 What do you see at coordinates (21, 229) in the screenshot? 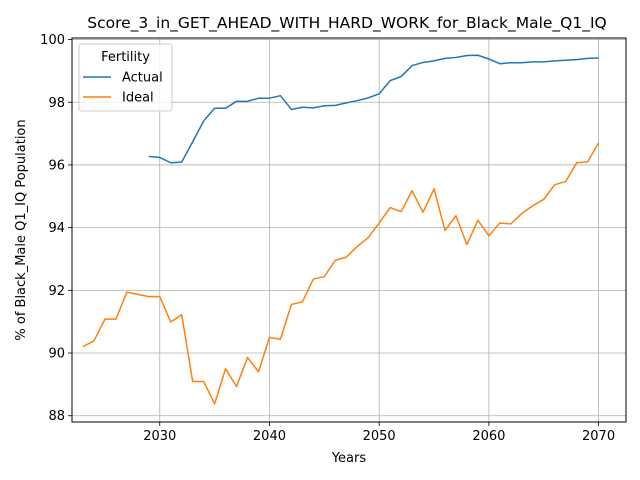
I see `y-axis-label: % of Black_Male Q1_IQ Population` at bounding box center [21, 229].